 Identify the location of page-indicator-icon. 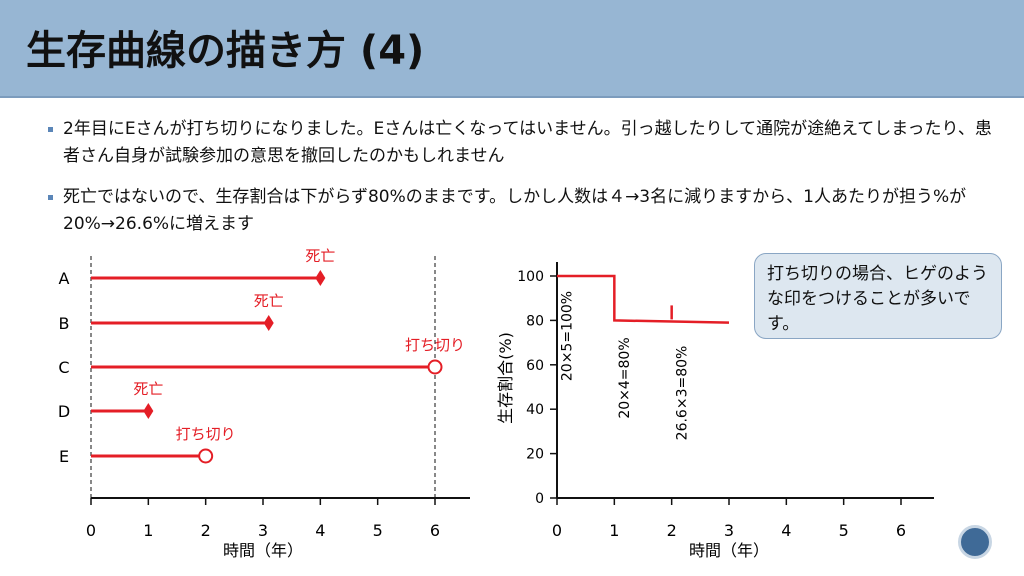
(975, 542).